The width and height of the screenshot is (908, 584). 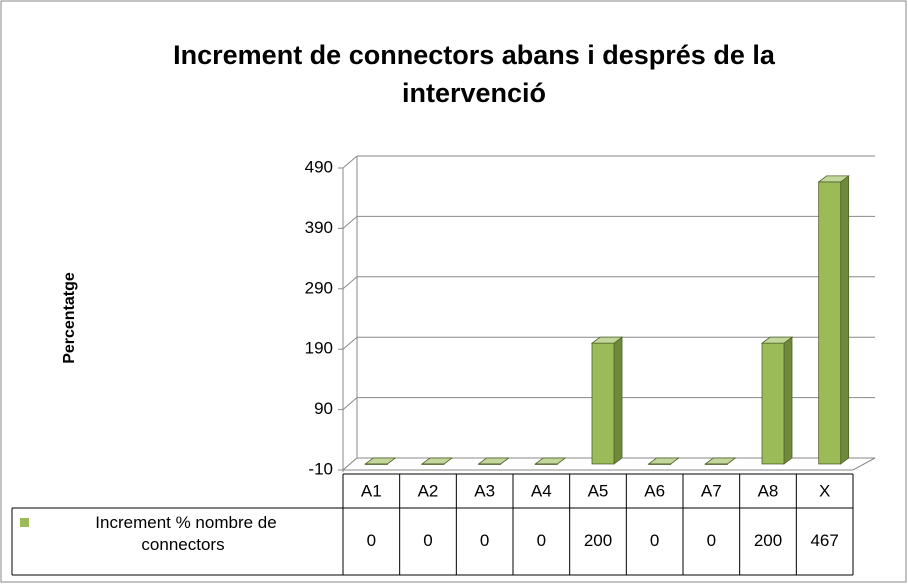 I want to click on x-tick-label: A6, so click(x=654, y=490).